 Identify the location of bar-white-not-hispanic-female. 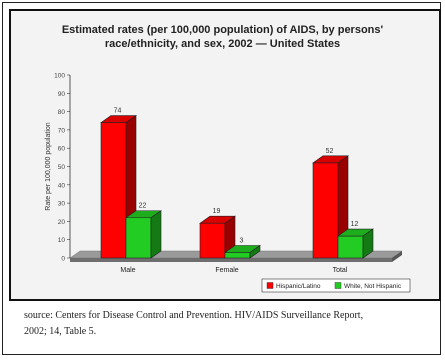
(237, 255).